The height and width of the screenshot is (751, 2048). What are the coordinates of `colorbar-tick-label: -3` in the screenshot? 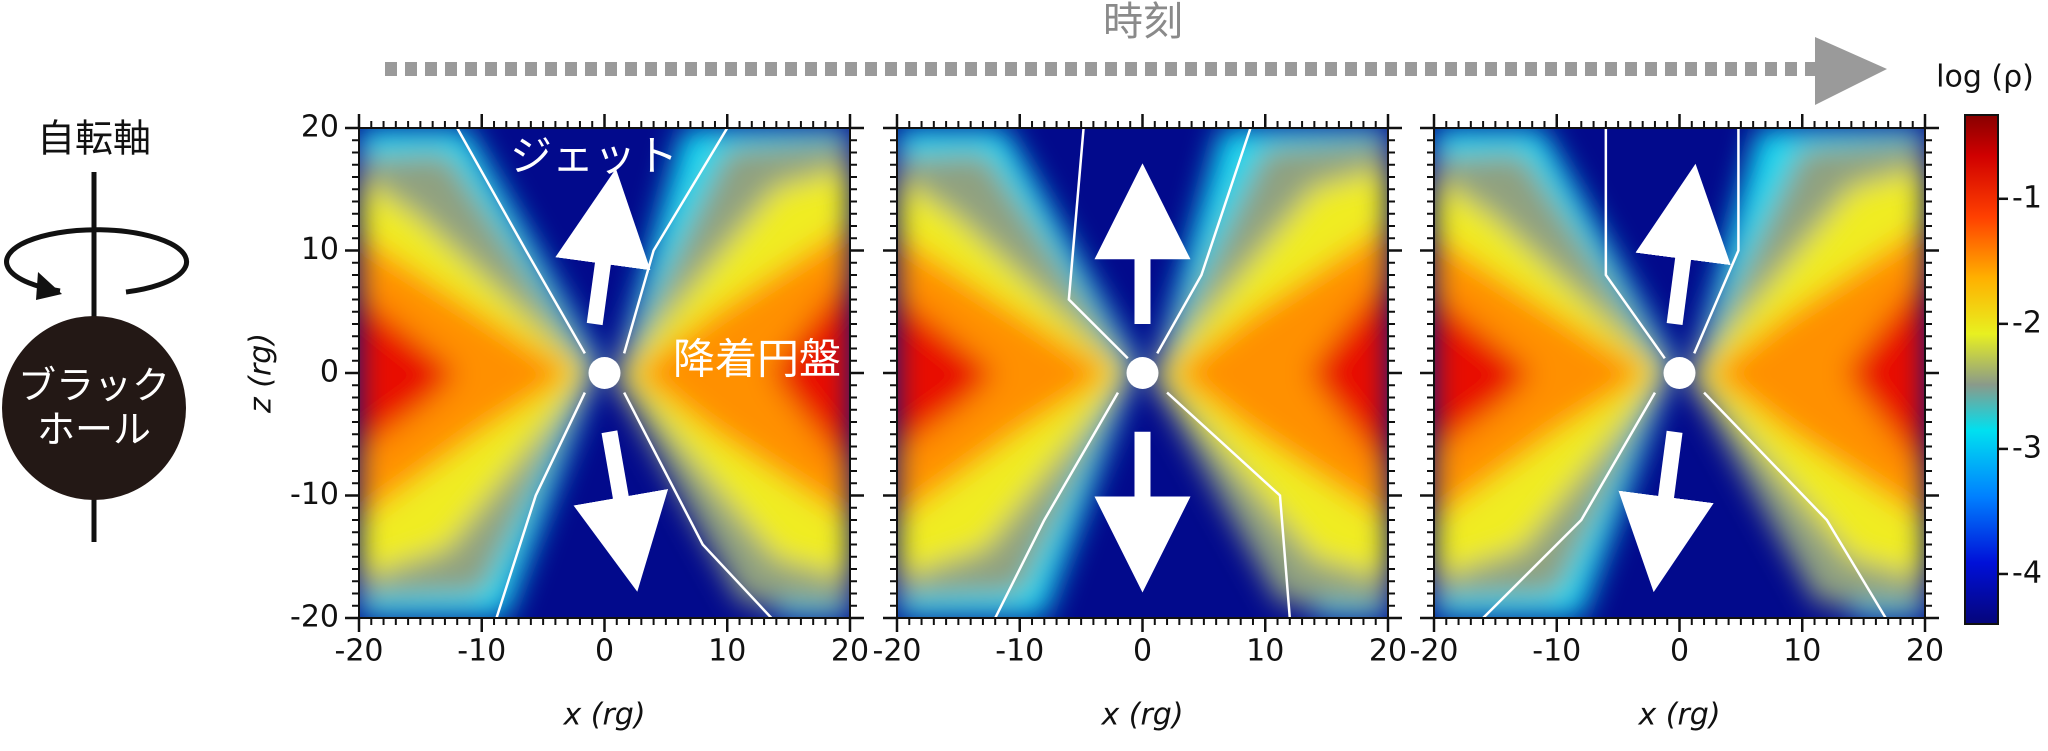 It's located at (2027, 447).